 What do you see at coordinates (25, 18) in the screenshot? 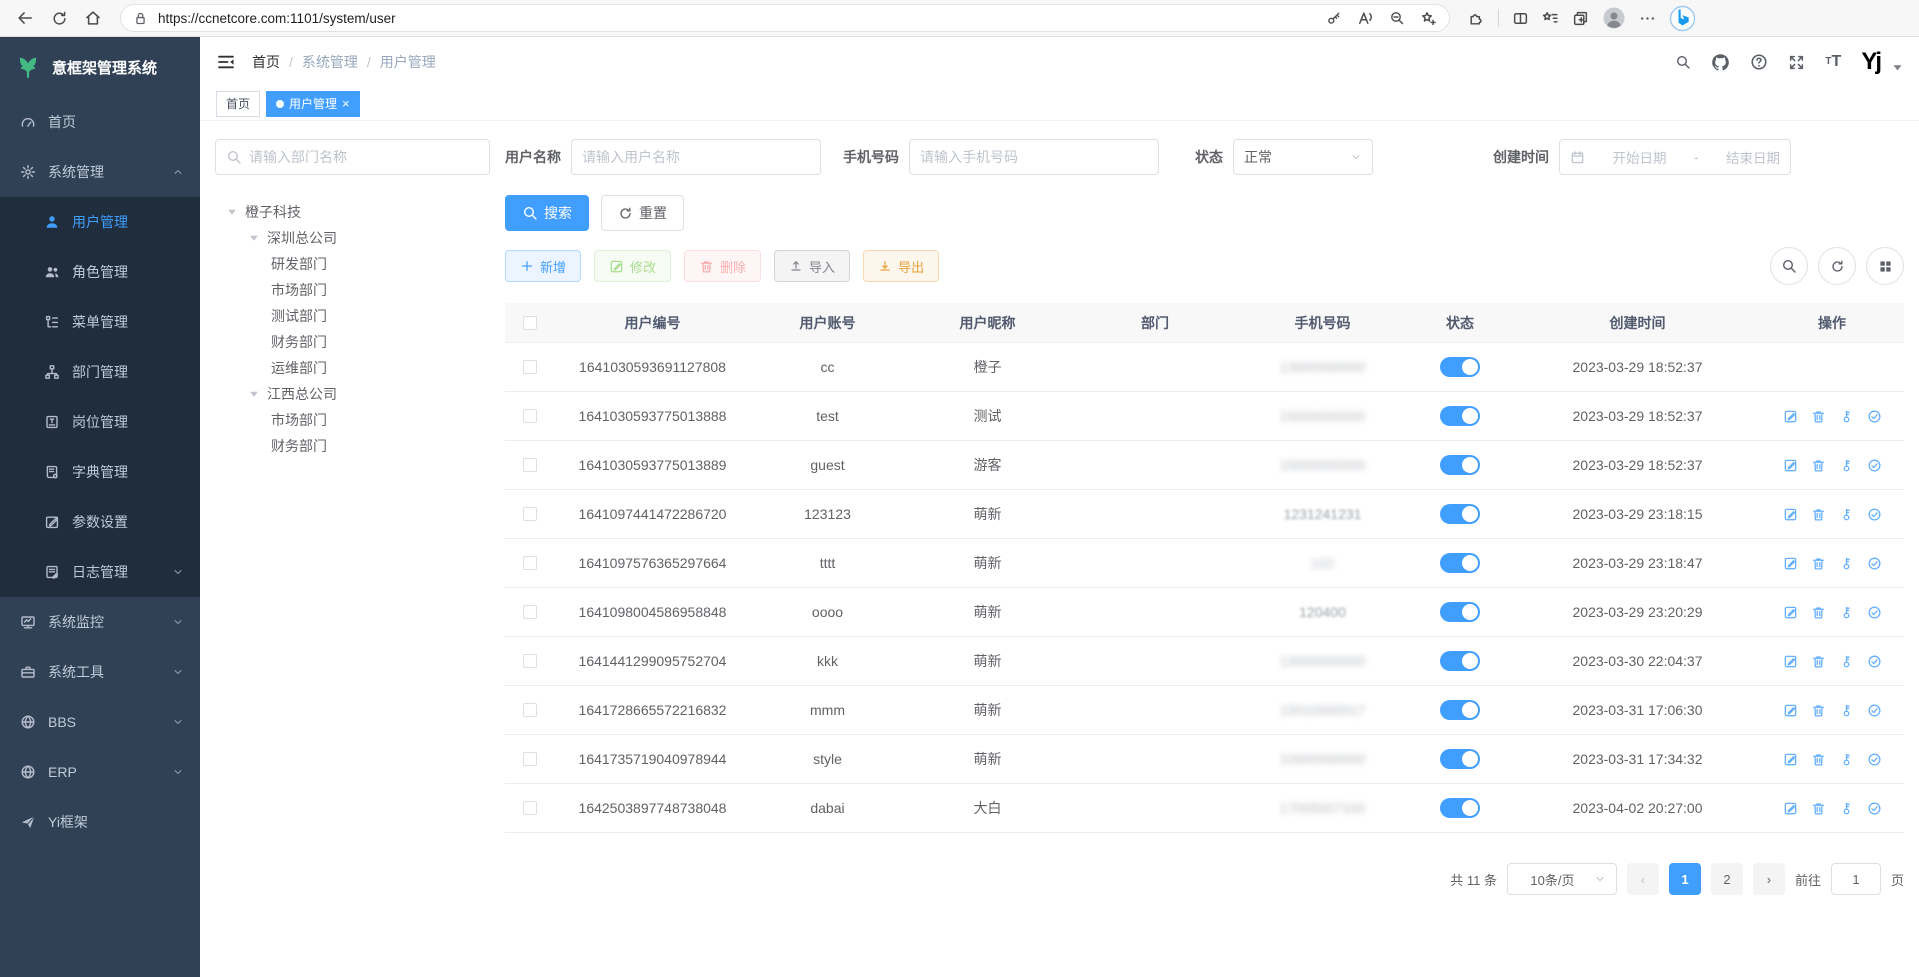
I see `back-icon` at bounding box center [25, 18].